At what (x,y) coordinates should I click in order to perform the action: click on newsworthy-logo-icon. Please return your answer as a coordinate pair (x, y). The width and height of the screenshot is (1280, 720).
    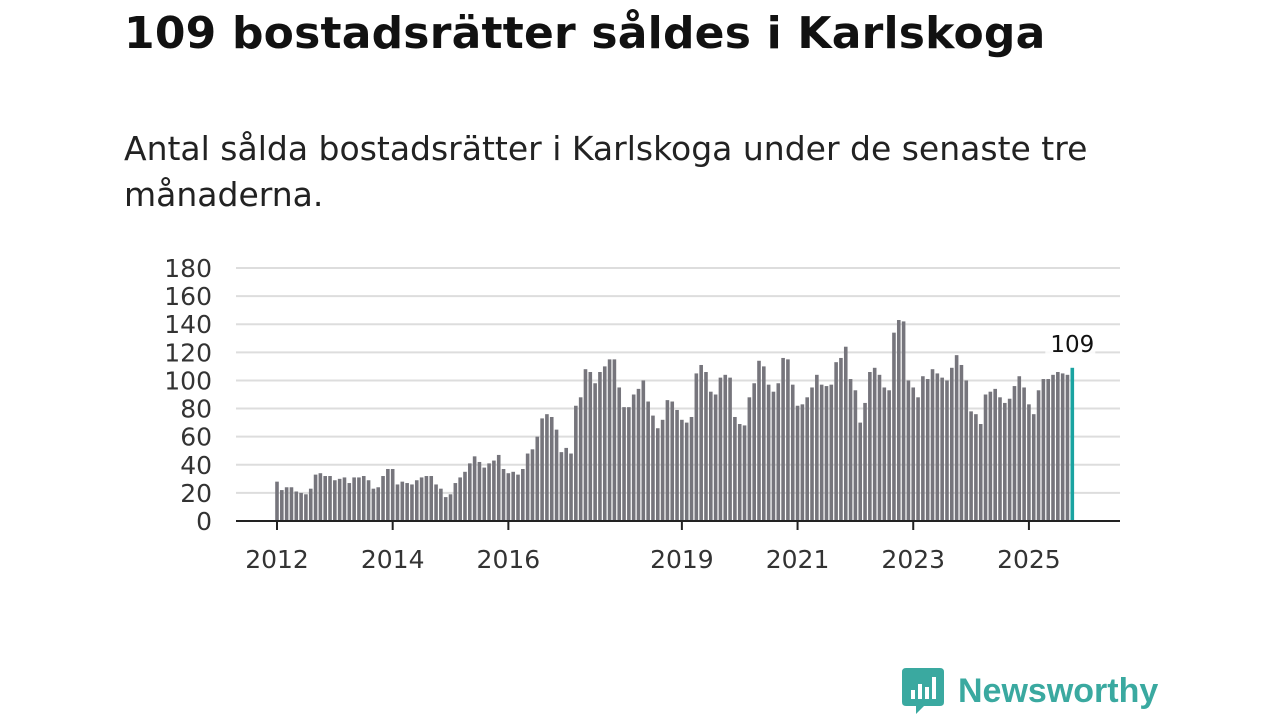
    Looking at the image, I should click on (923, 691).